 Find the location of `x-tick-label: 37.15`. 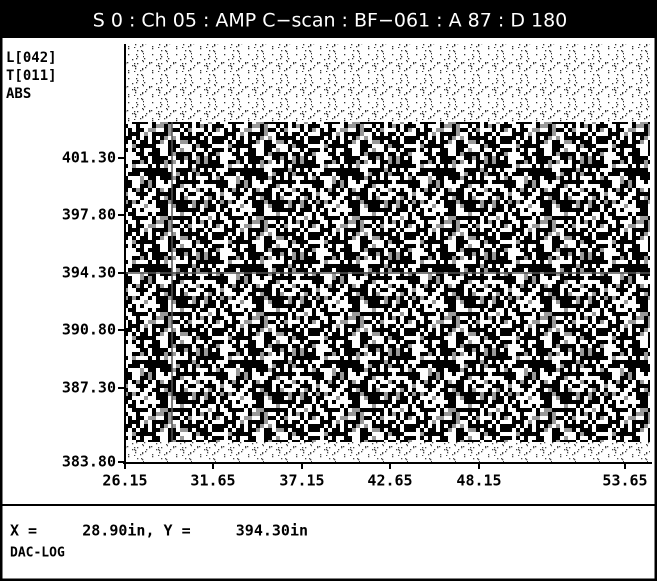

x-tick-label: 37.15 is located at coordinates (301, 481).